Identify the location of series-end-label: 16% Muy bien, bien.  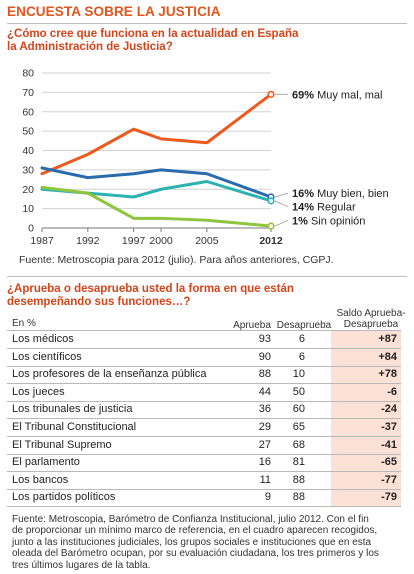
(340, 194).